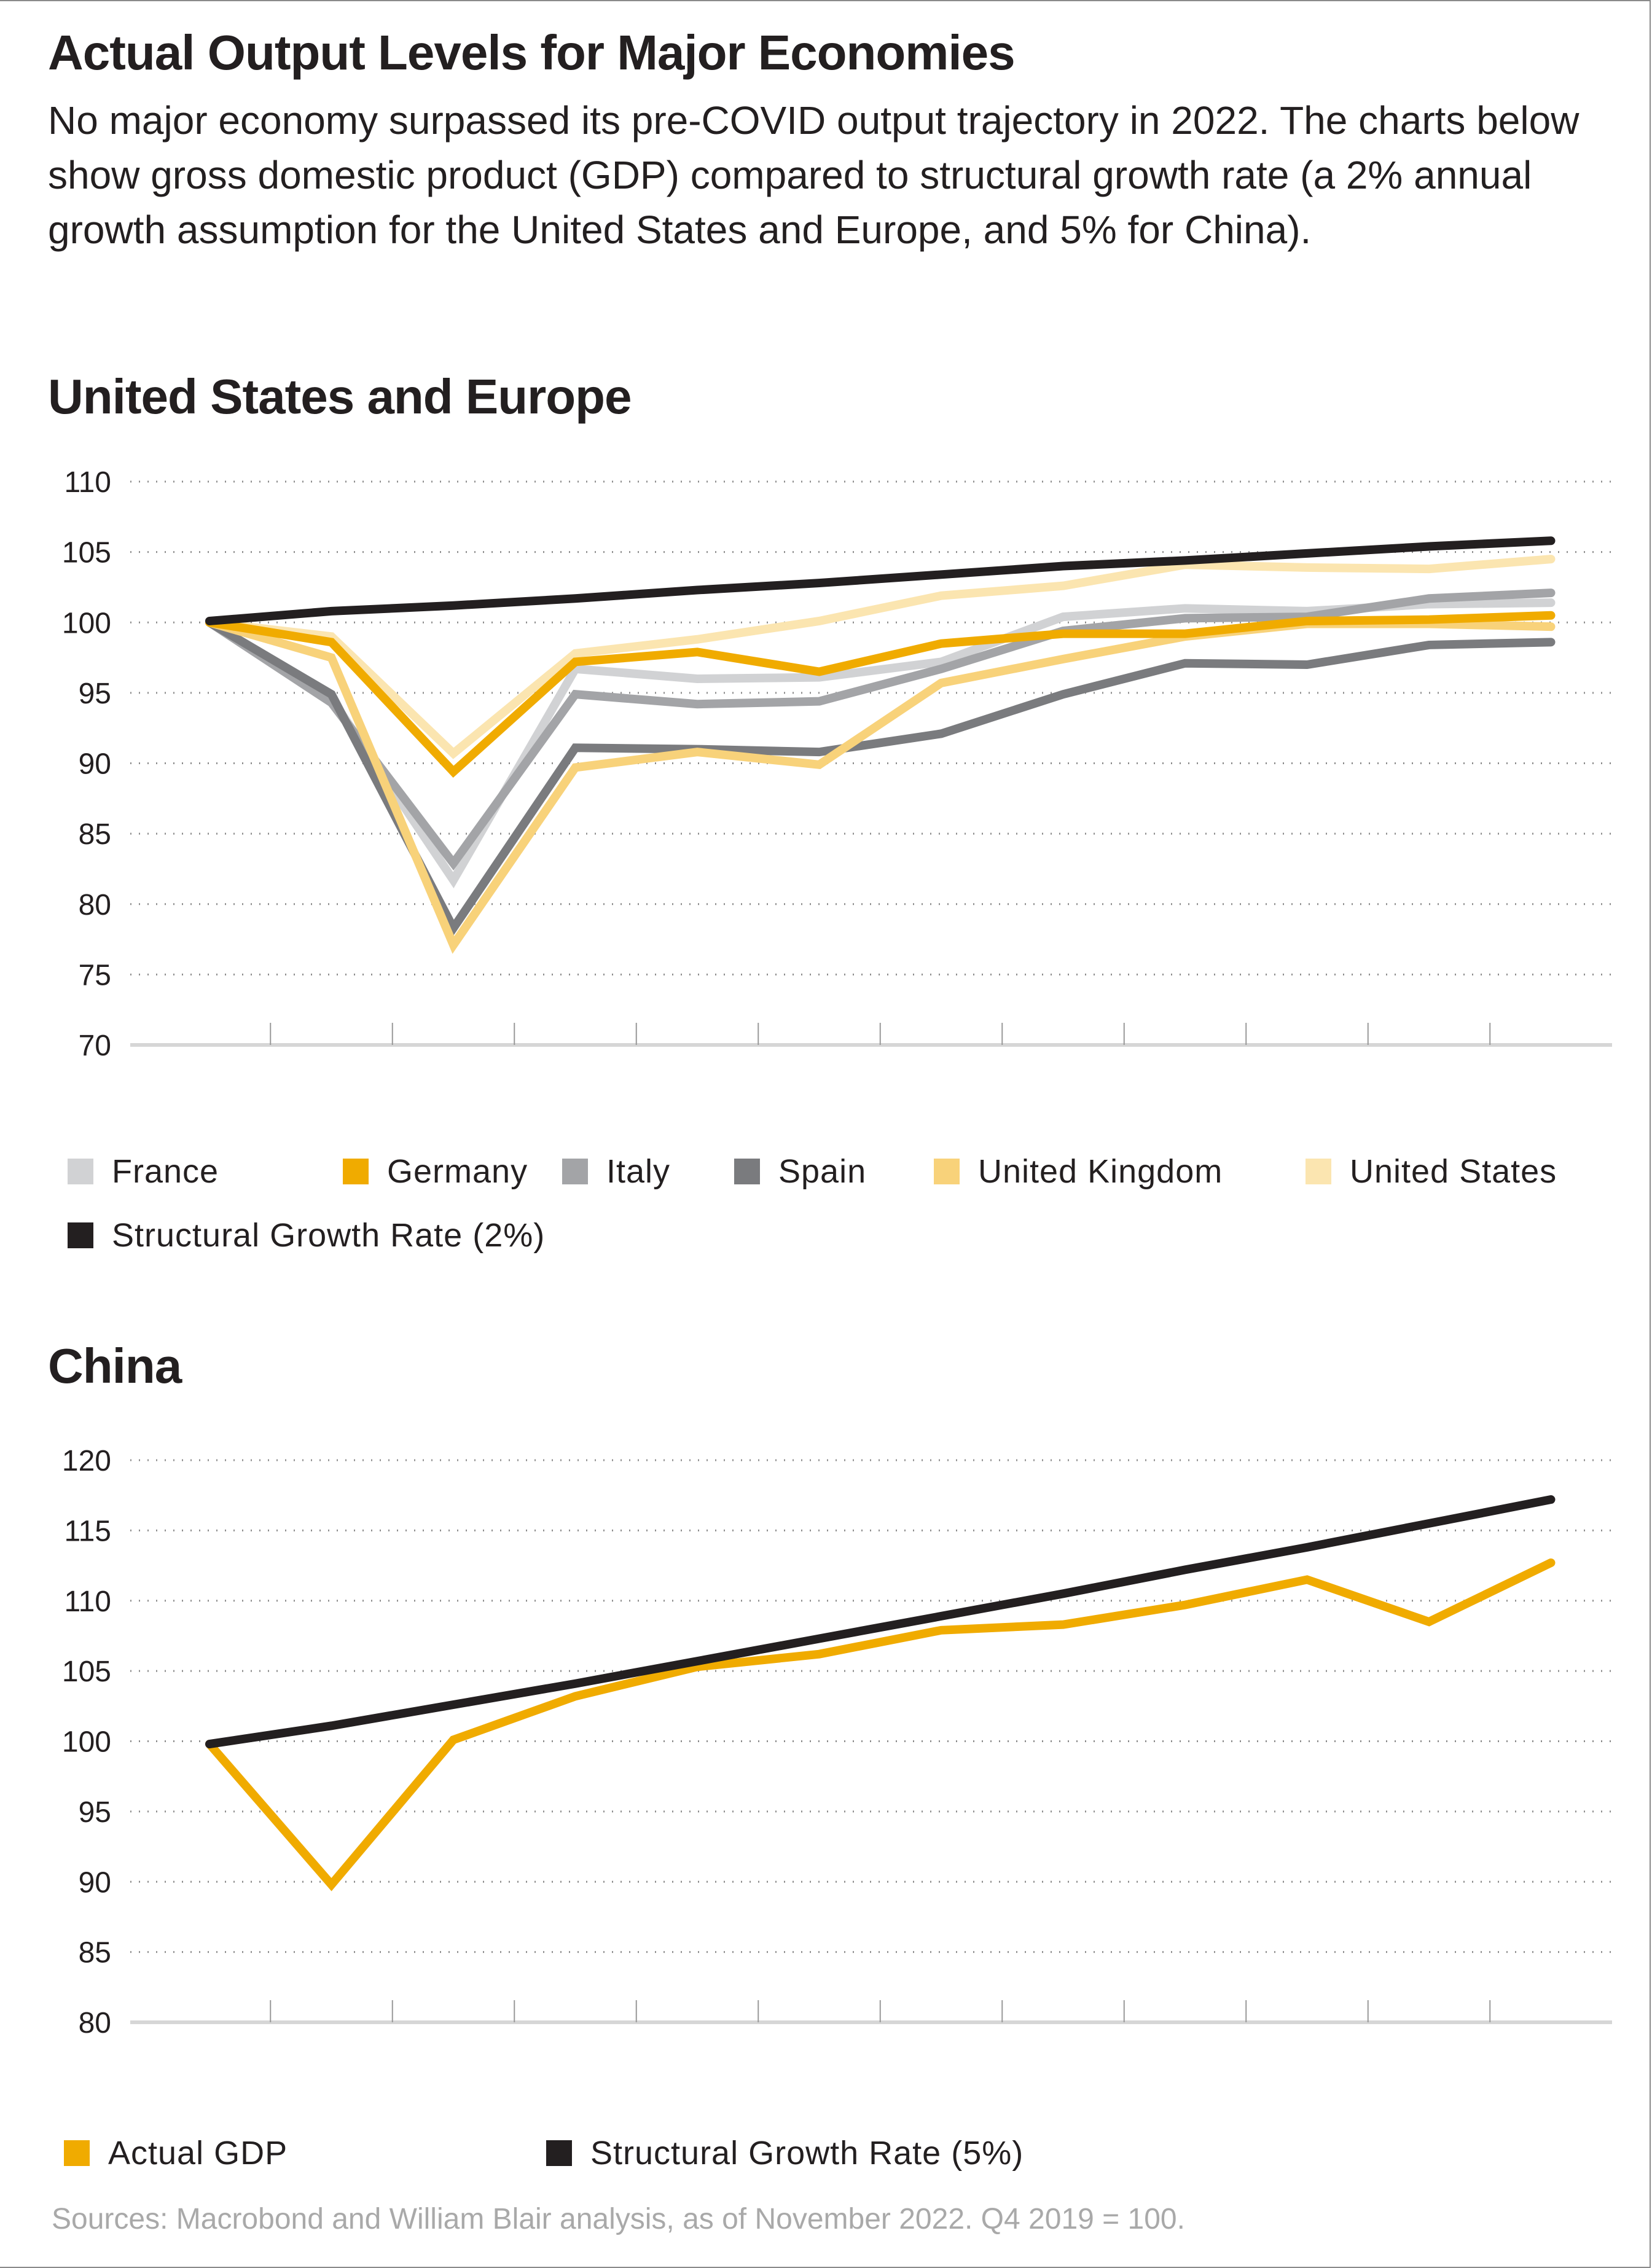 This screenshot has width=1652, height=2268. What do you see at coordinates (1100, 1171) in the screenshot?
I see `legend-label: United Kingdom` at bounding box center [1100, 1171].